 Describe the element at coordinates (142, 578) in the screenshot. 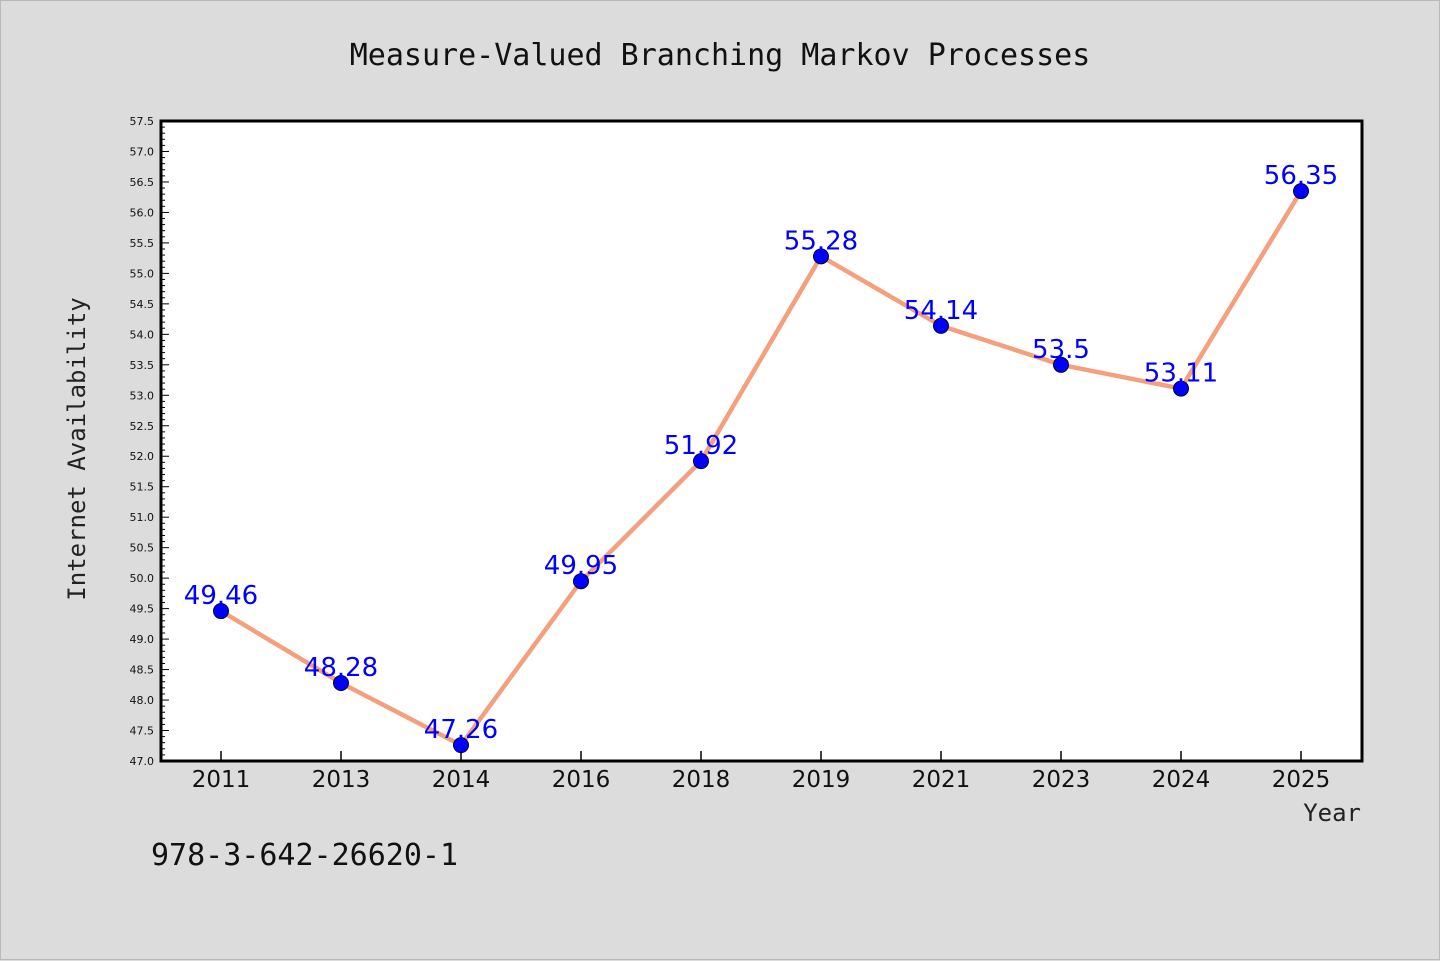

I see `y-tick-label: 50.0` at that location.